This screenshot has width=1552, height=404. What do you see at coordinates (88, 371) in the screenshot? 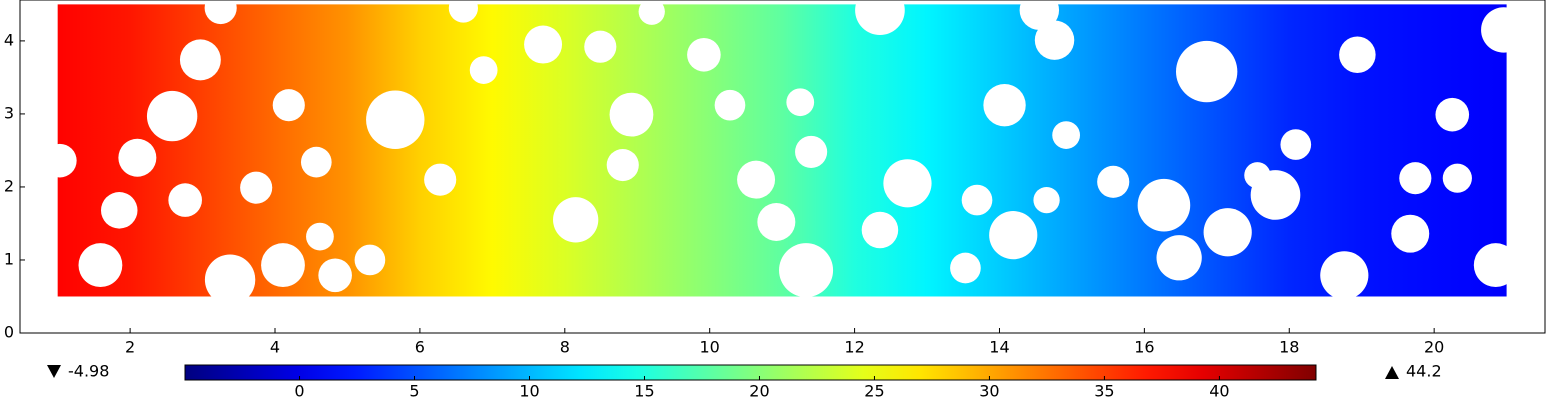
I see `colorbar-min: -4.98` at bounding box center [88, 371].